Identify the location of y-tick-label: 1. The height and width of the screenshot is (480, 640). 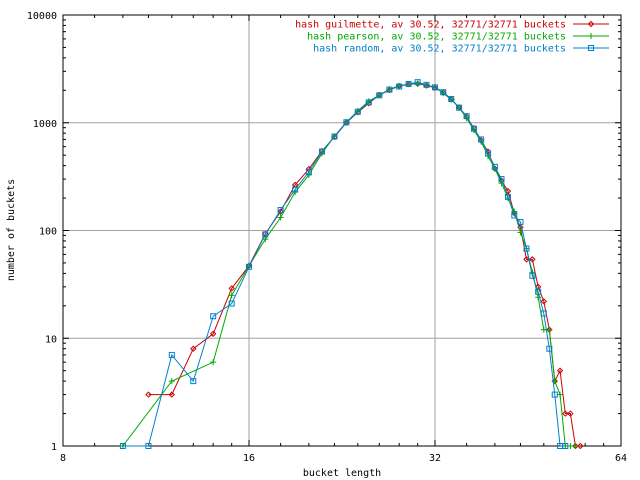
(54, 447).